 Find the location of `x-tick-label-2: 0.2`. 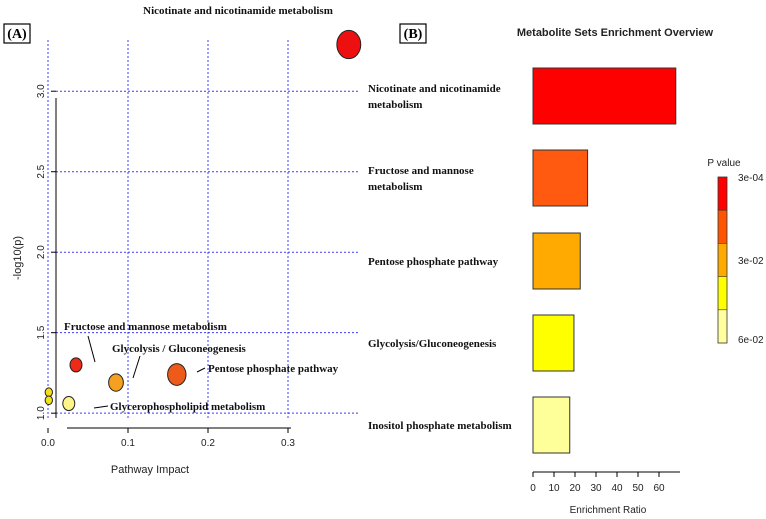

x-tick-label-2: 0.2 is located at coordinates (208, 443).